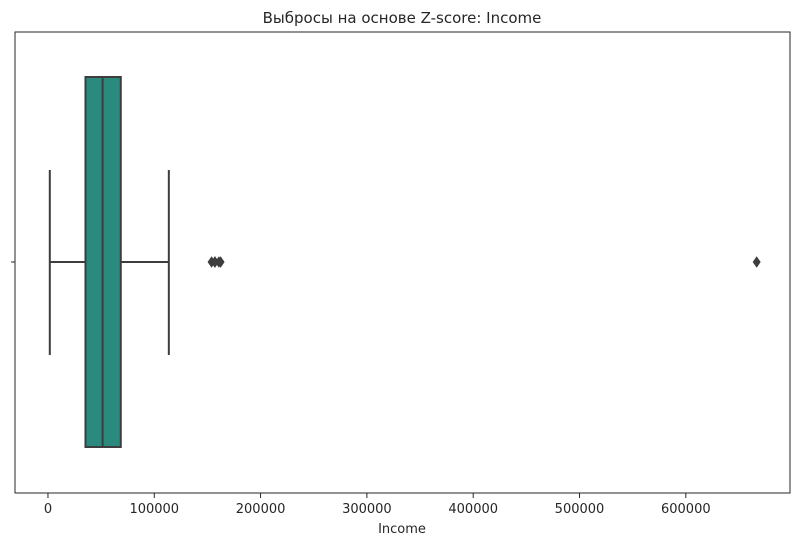 This screenshot has height=550, width=799. Describe the element at coordinates (402, 18) in the screenshot. I see `chart-title: Выбросы на основе Z-score: Income` at that location.